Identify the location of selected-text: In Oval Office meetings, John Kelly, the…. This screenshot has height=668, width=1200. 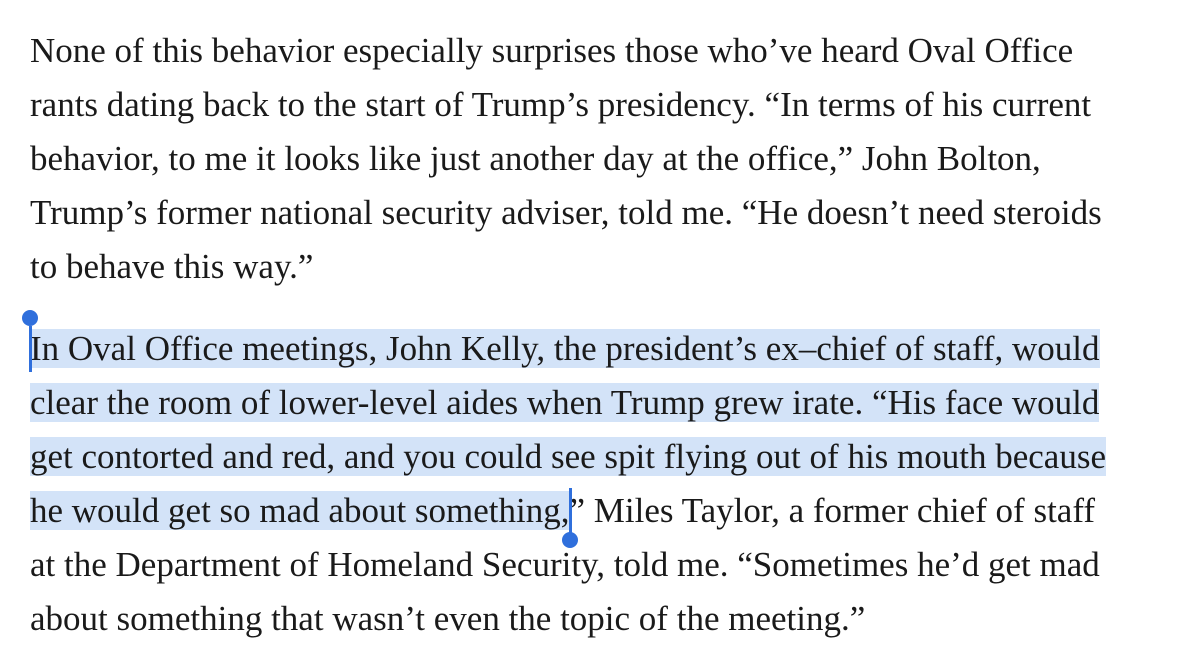
(565, 348).